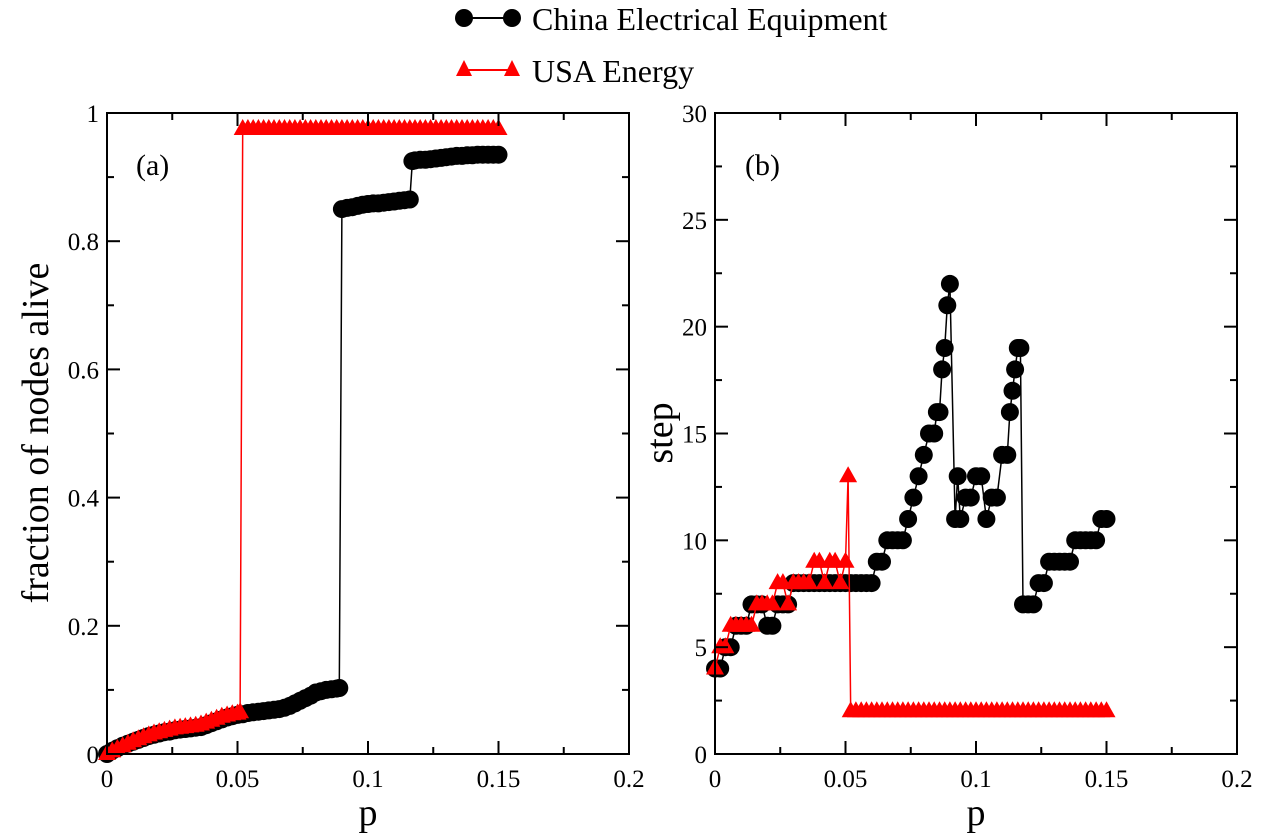  I want to click on panel-a-ytick-label: 0, so click(93, 755).